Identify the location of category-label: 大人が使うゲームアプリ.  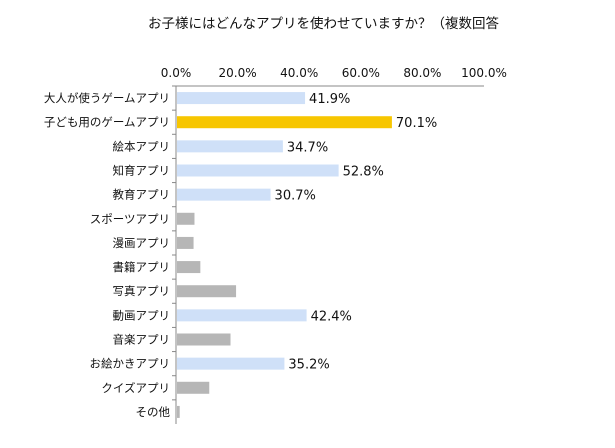
(107, 98).